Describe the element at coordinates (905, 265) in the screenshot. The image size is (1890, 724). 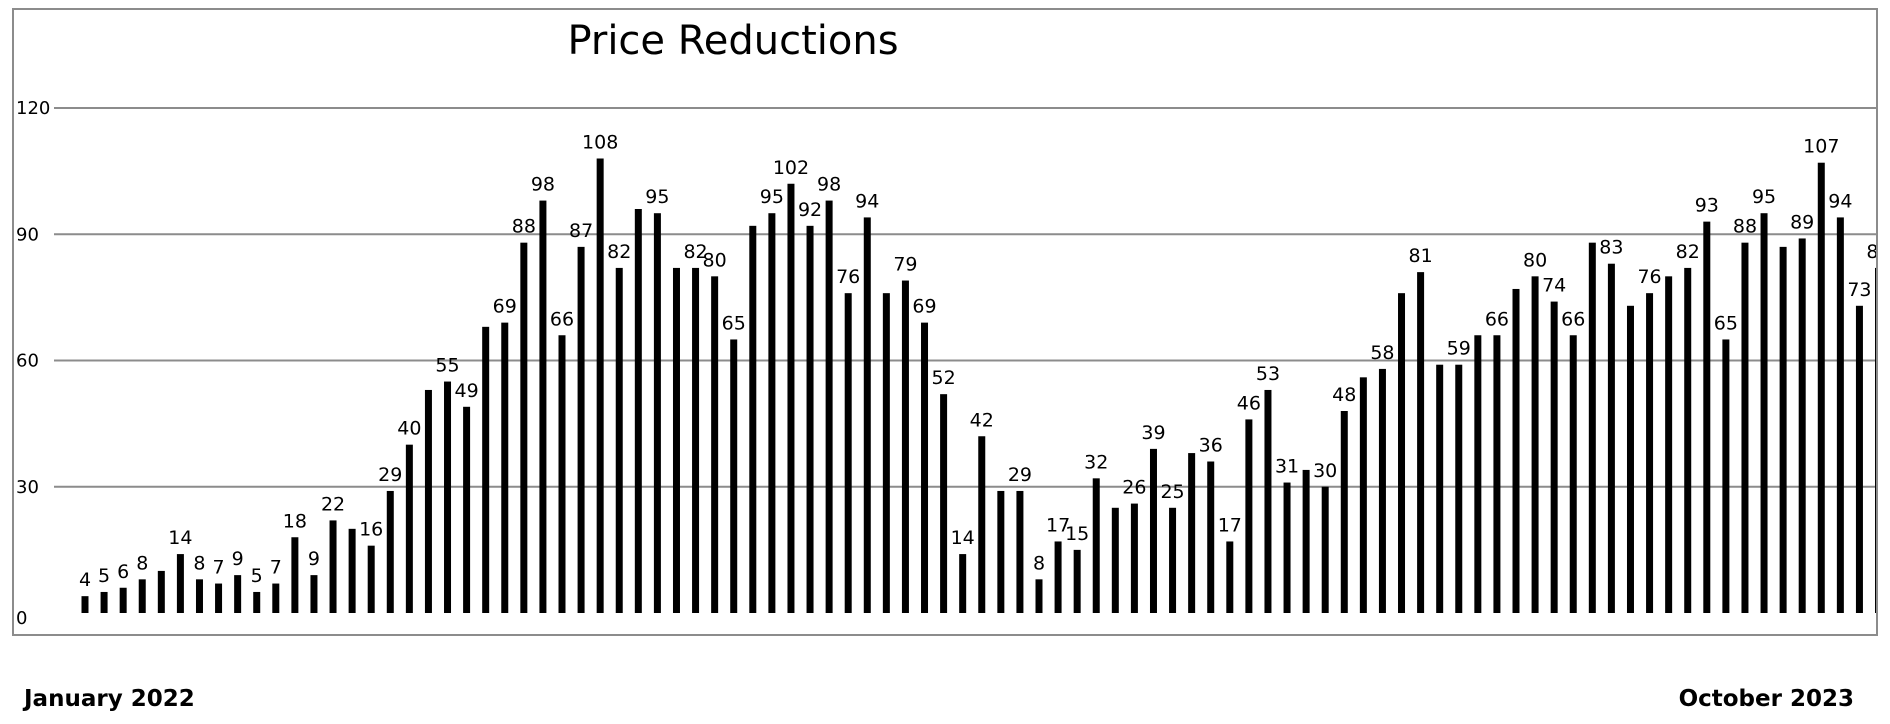
I see `data-label: 79` at that location.